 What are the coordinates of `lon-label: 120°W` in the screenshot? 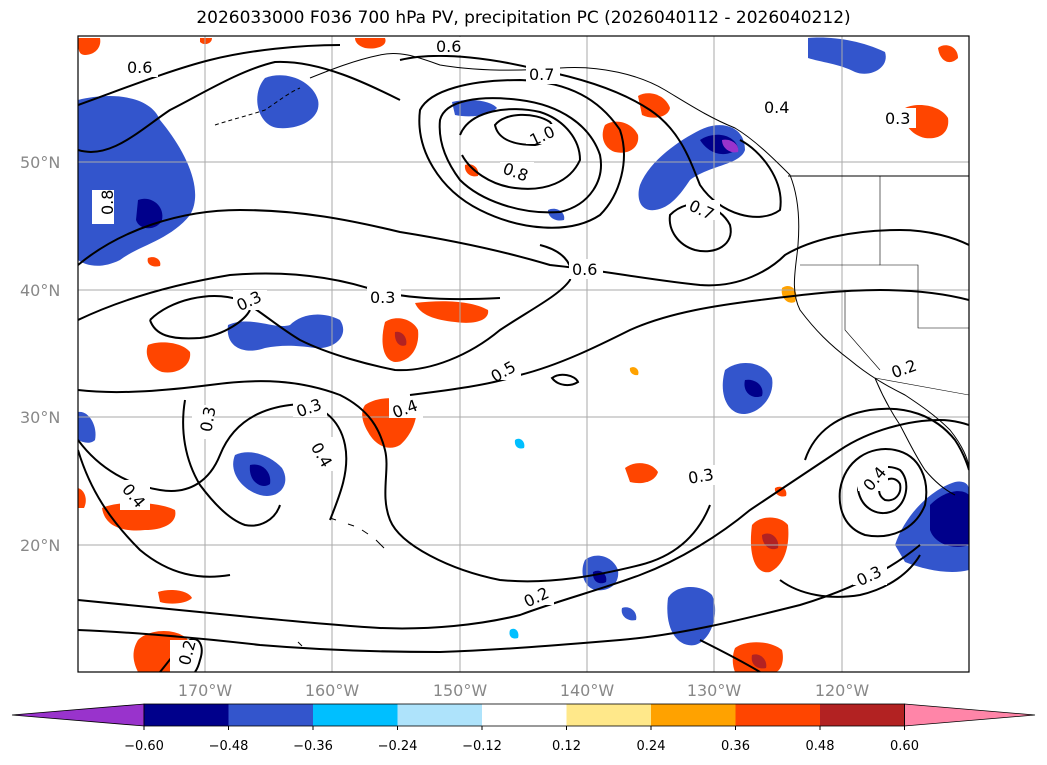 It's located at (842, 690).